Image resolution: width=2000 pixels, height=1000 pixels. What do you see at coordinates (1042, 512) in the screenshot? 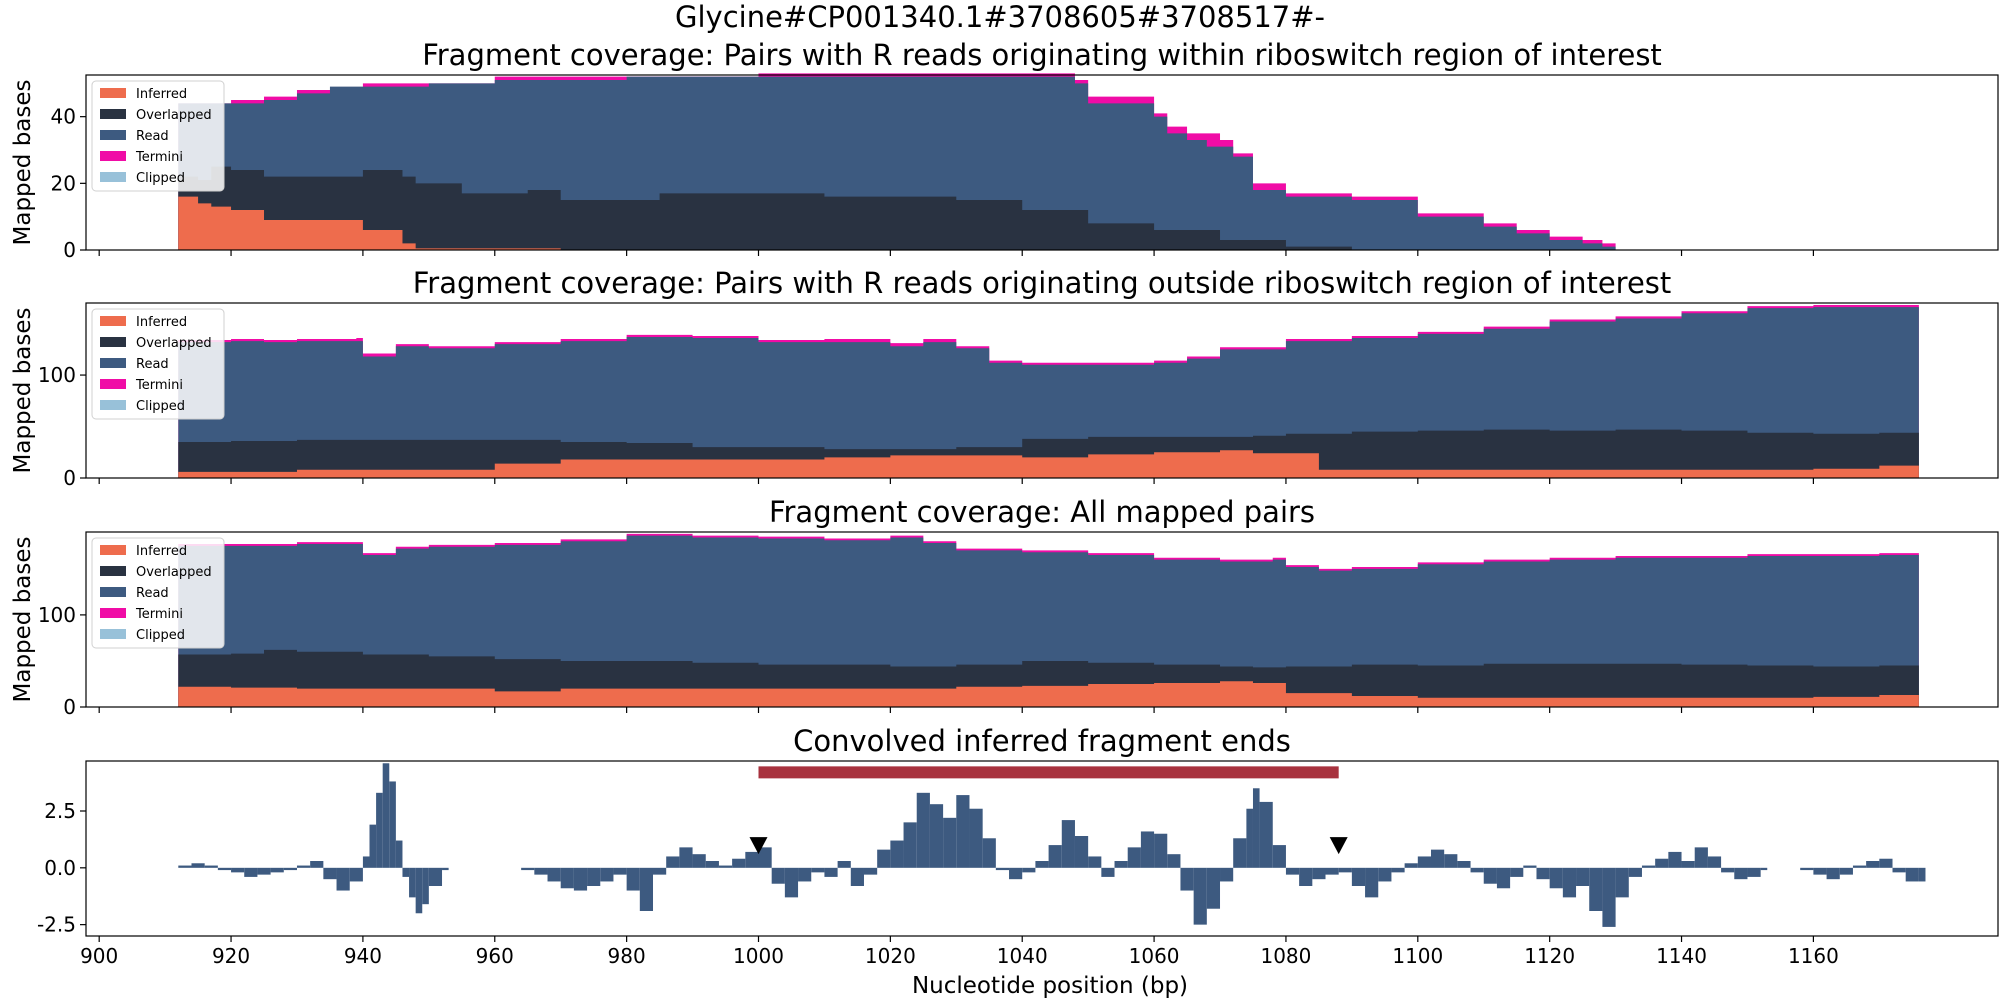
I see `panel-title: Fragment coverage: All mapped pairs` at bounding box center [1042, 512].